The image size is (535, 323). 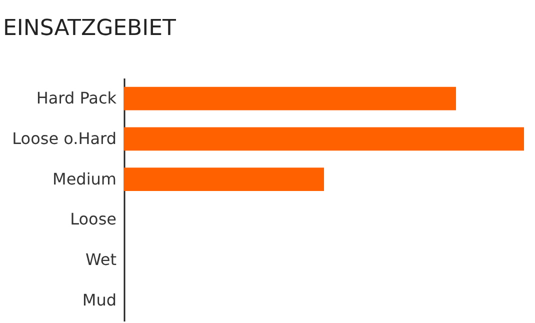 What do you see at coordinates (93, 219) in the screenshot?
I see `y-tick-label: Loose` at bounding box center [93, 219].